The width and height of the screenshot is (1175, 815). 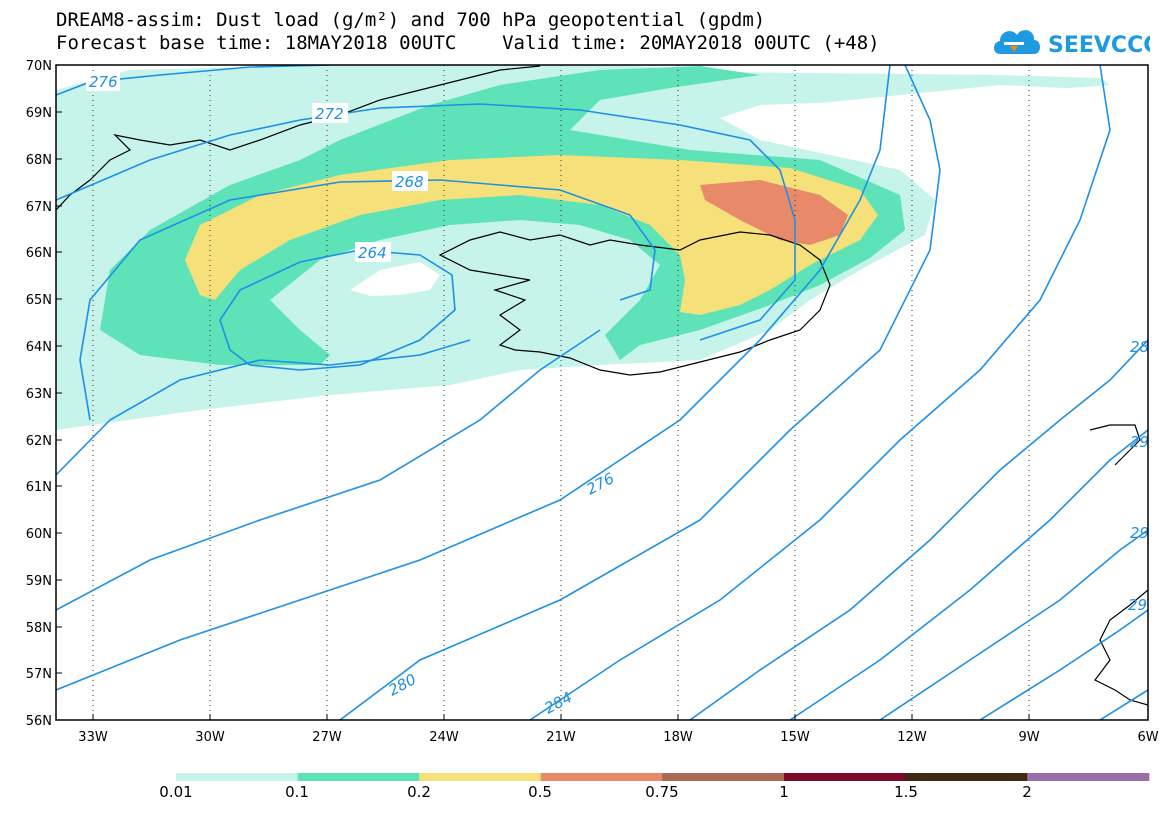 What do you see at coordinates (395, 279) in the screenshot?
I see `dust-clear-patch` at bounding box center [395, 279].